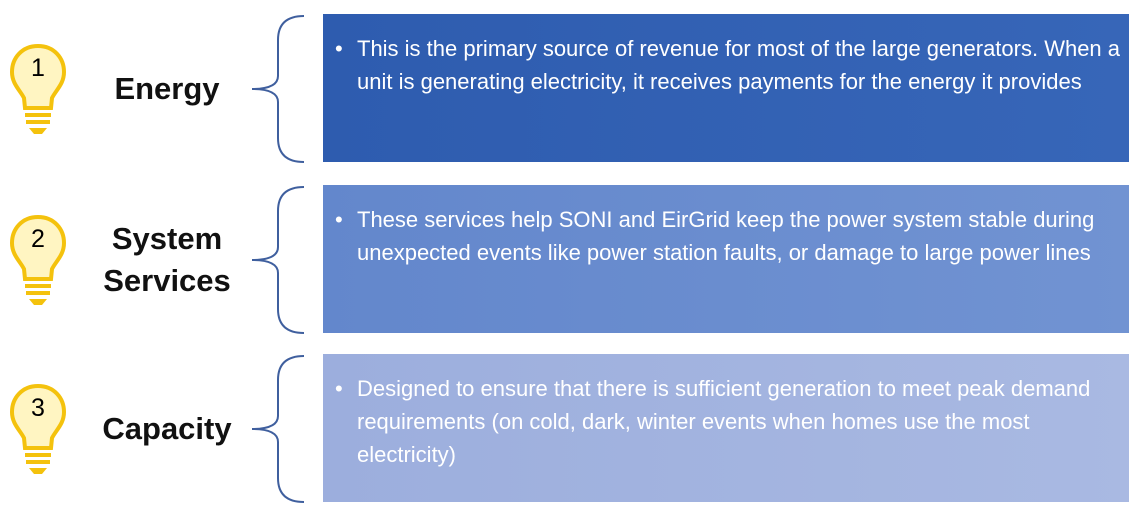 This screenshot has width=1129, height=506. Describe the element at coordinates (38, 68) in the screenshot. I see `number: 1` at that location.